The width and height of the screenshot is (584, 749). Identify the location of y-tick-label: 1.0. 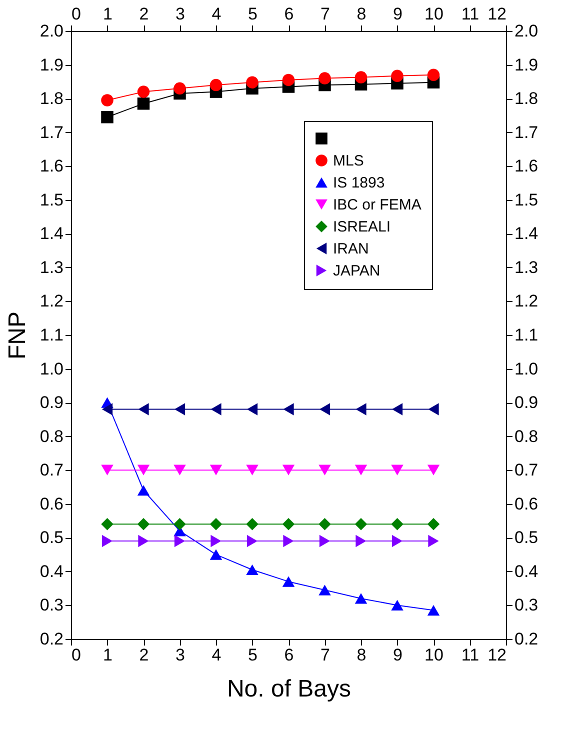
(52, 368).